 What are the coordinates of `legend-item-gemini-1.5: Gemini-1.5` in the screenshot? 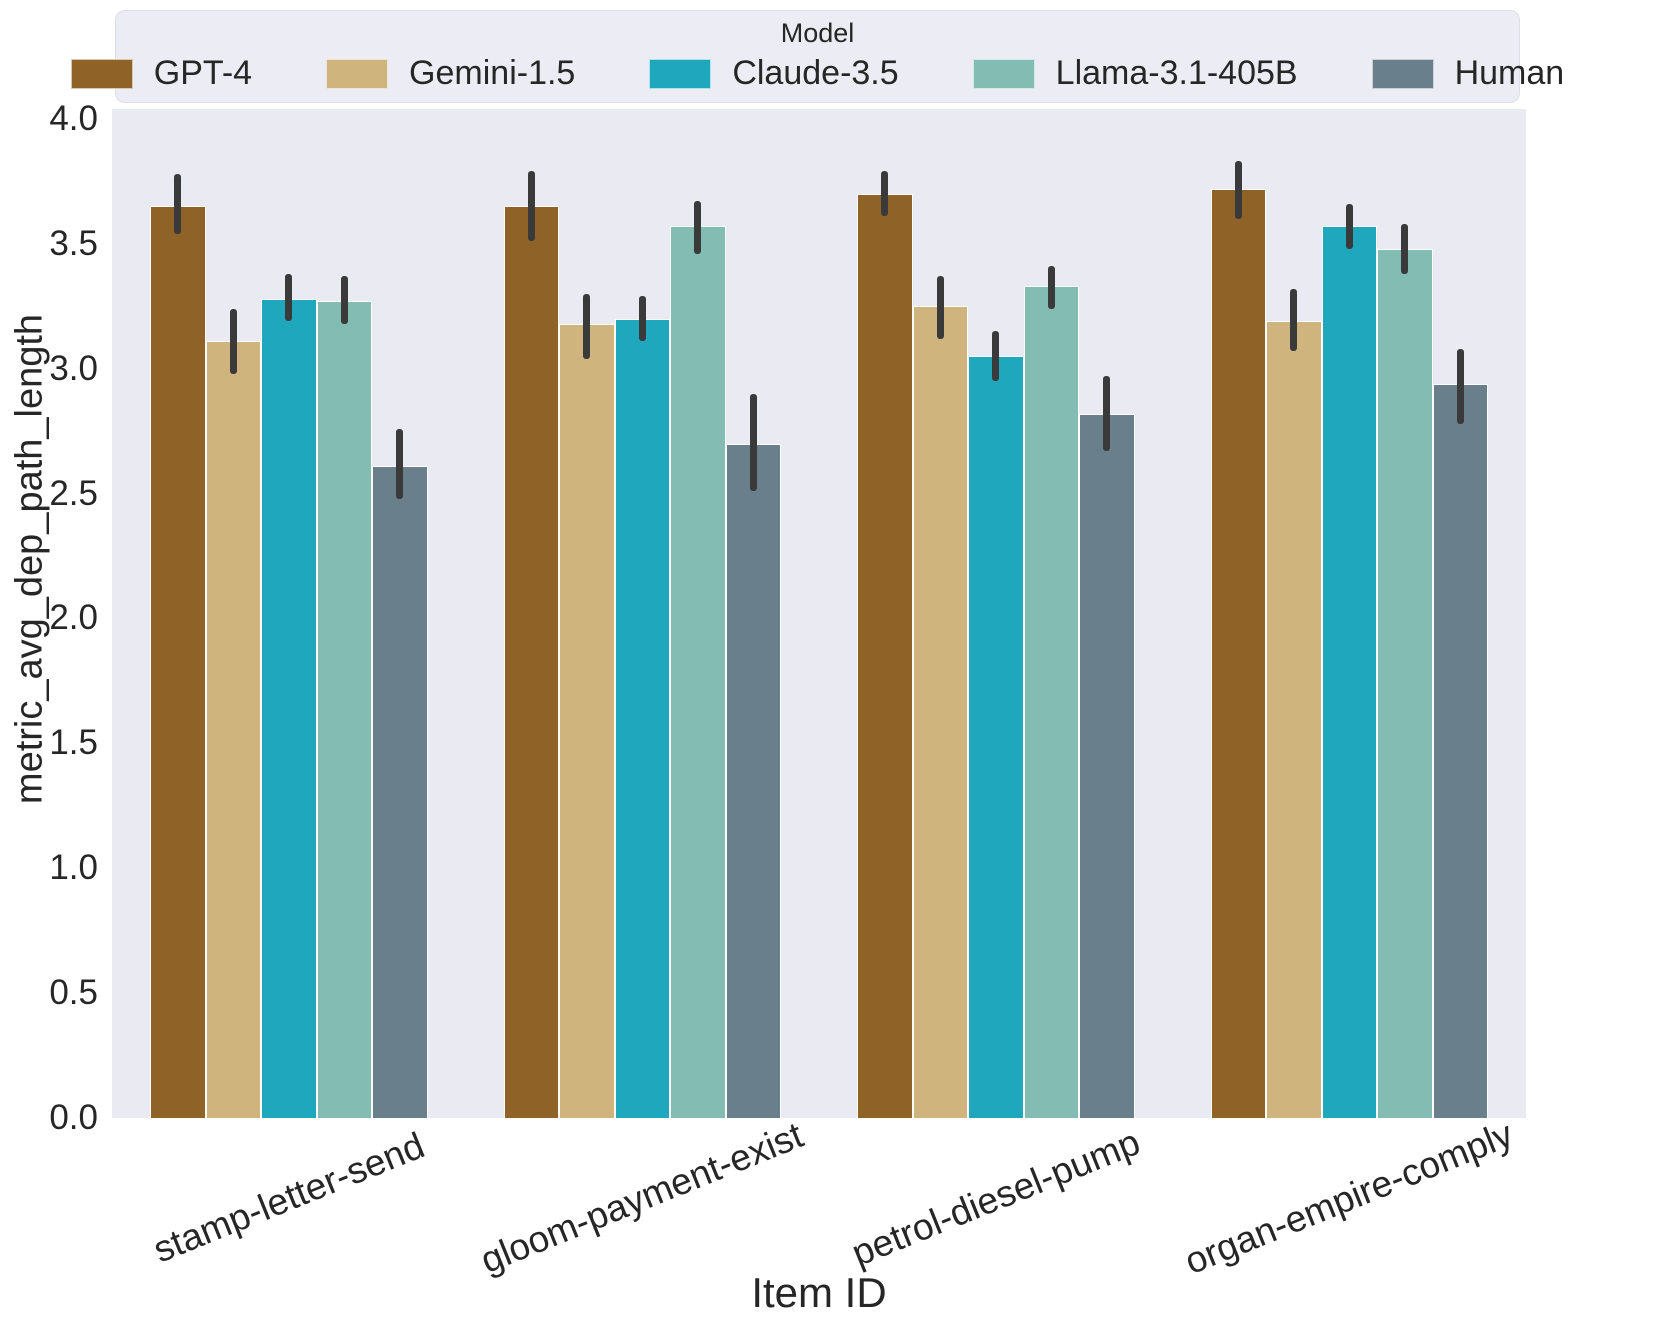 It's located at (450, 73).